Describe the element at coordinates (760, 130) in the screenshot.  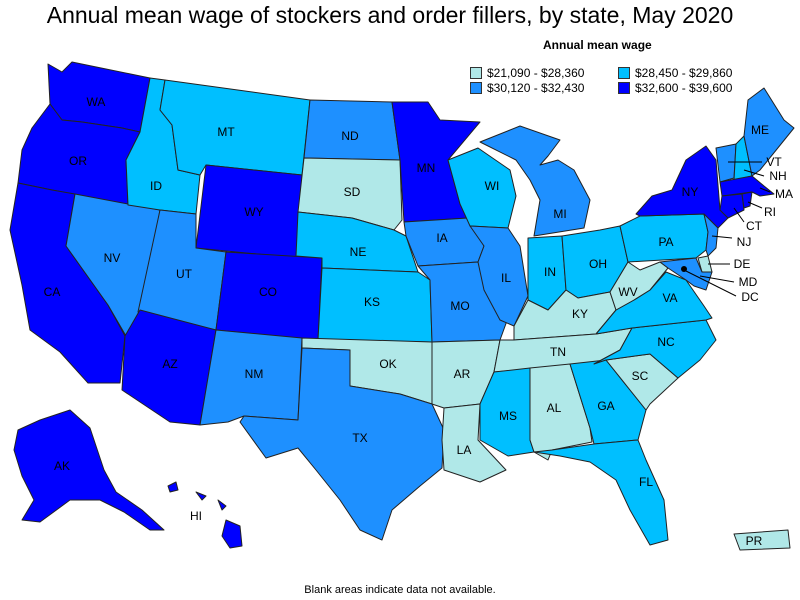
I see `label-me: ME` at that location.